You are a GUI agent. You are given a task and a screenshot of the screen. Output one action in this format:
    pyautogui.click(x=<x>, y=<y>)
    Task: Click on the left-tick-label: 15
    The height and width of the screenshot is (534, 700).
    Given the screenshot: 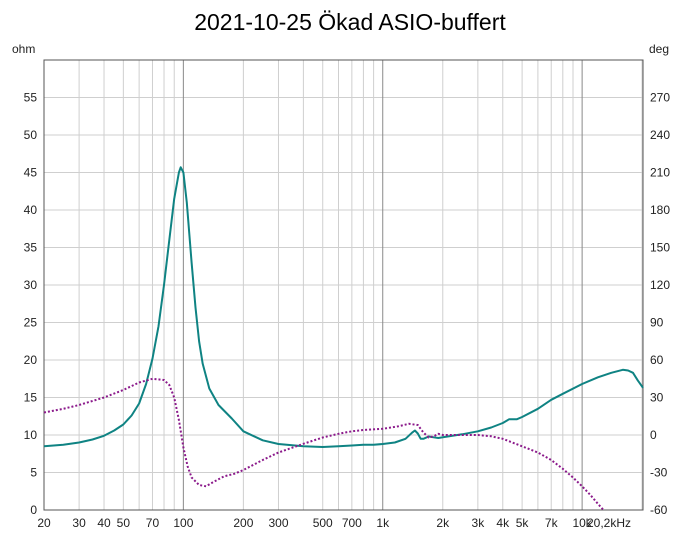 What is the action you would take?
    pyautogui.click(x=31, y=398)
    